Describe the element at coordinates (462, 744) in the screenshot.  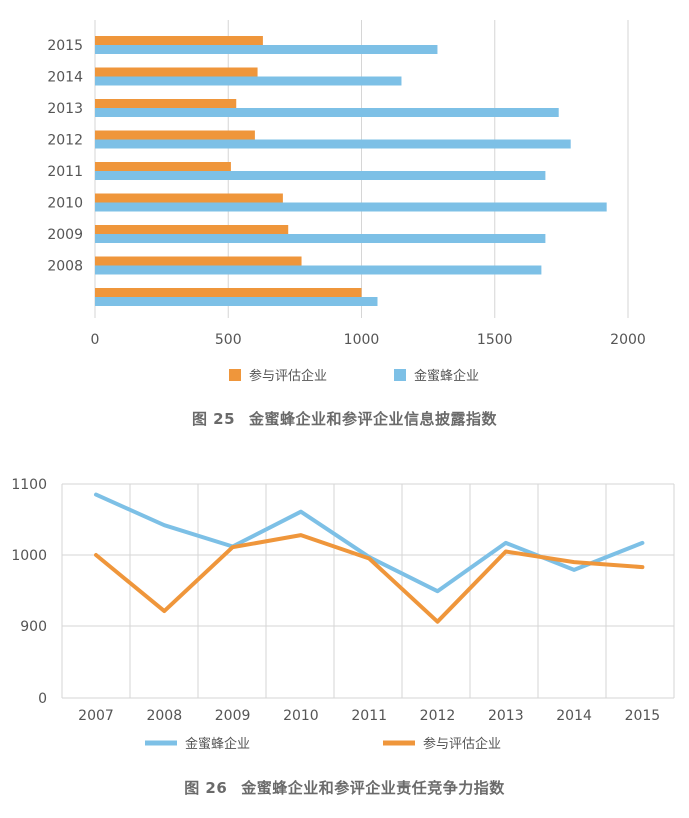
I see `chart2-legend-label: 参与评估企业` at that location.